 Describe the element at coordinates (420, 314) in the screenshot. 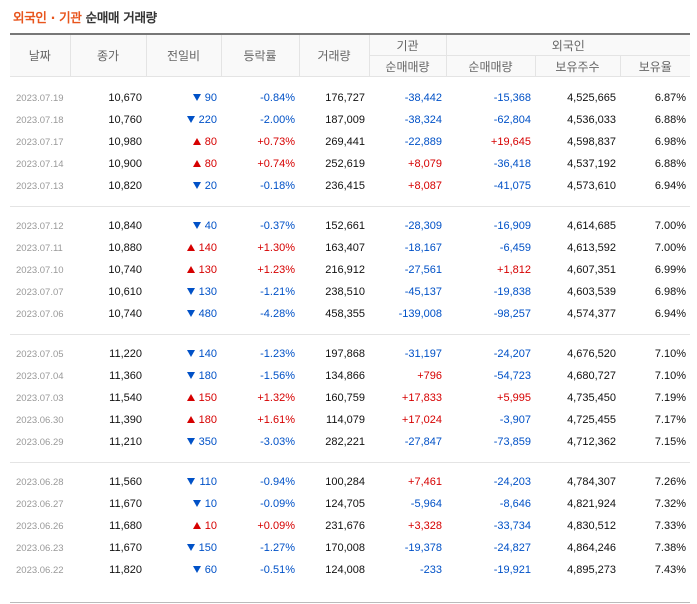

I see `cell-inst-net: -139,008` at that location.